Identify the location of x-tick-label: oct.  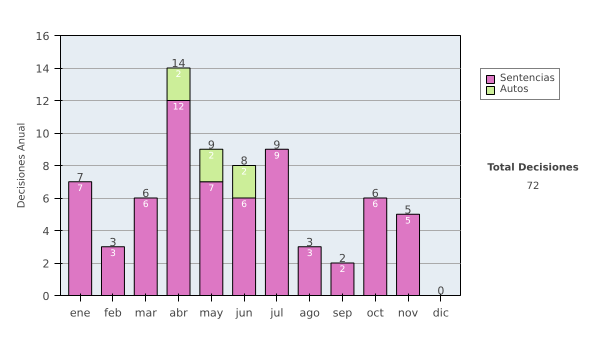
(375, 313).